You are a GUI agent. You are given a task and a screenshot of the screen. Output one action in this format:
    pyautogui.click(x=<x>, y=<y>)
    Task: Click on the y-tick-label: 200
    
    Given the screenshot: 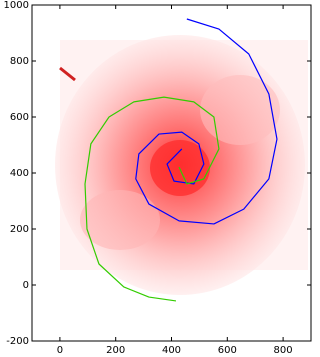 What is the action you would take?
    pyautogui.click(x=19, y=229)
    